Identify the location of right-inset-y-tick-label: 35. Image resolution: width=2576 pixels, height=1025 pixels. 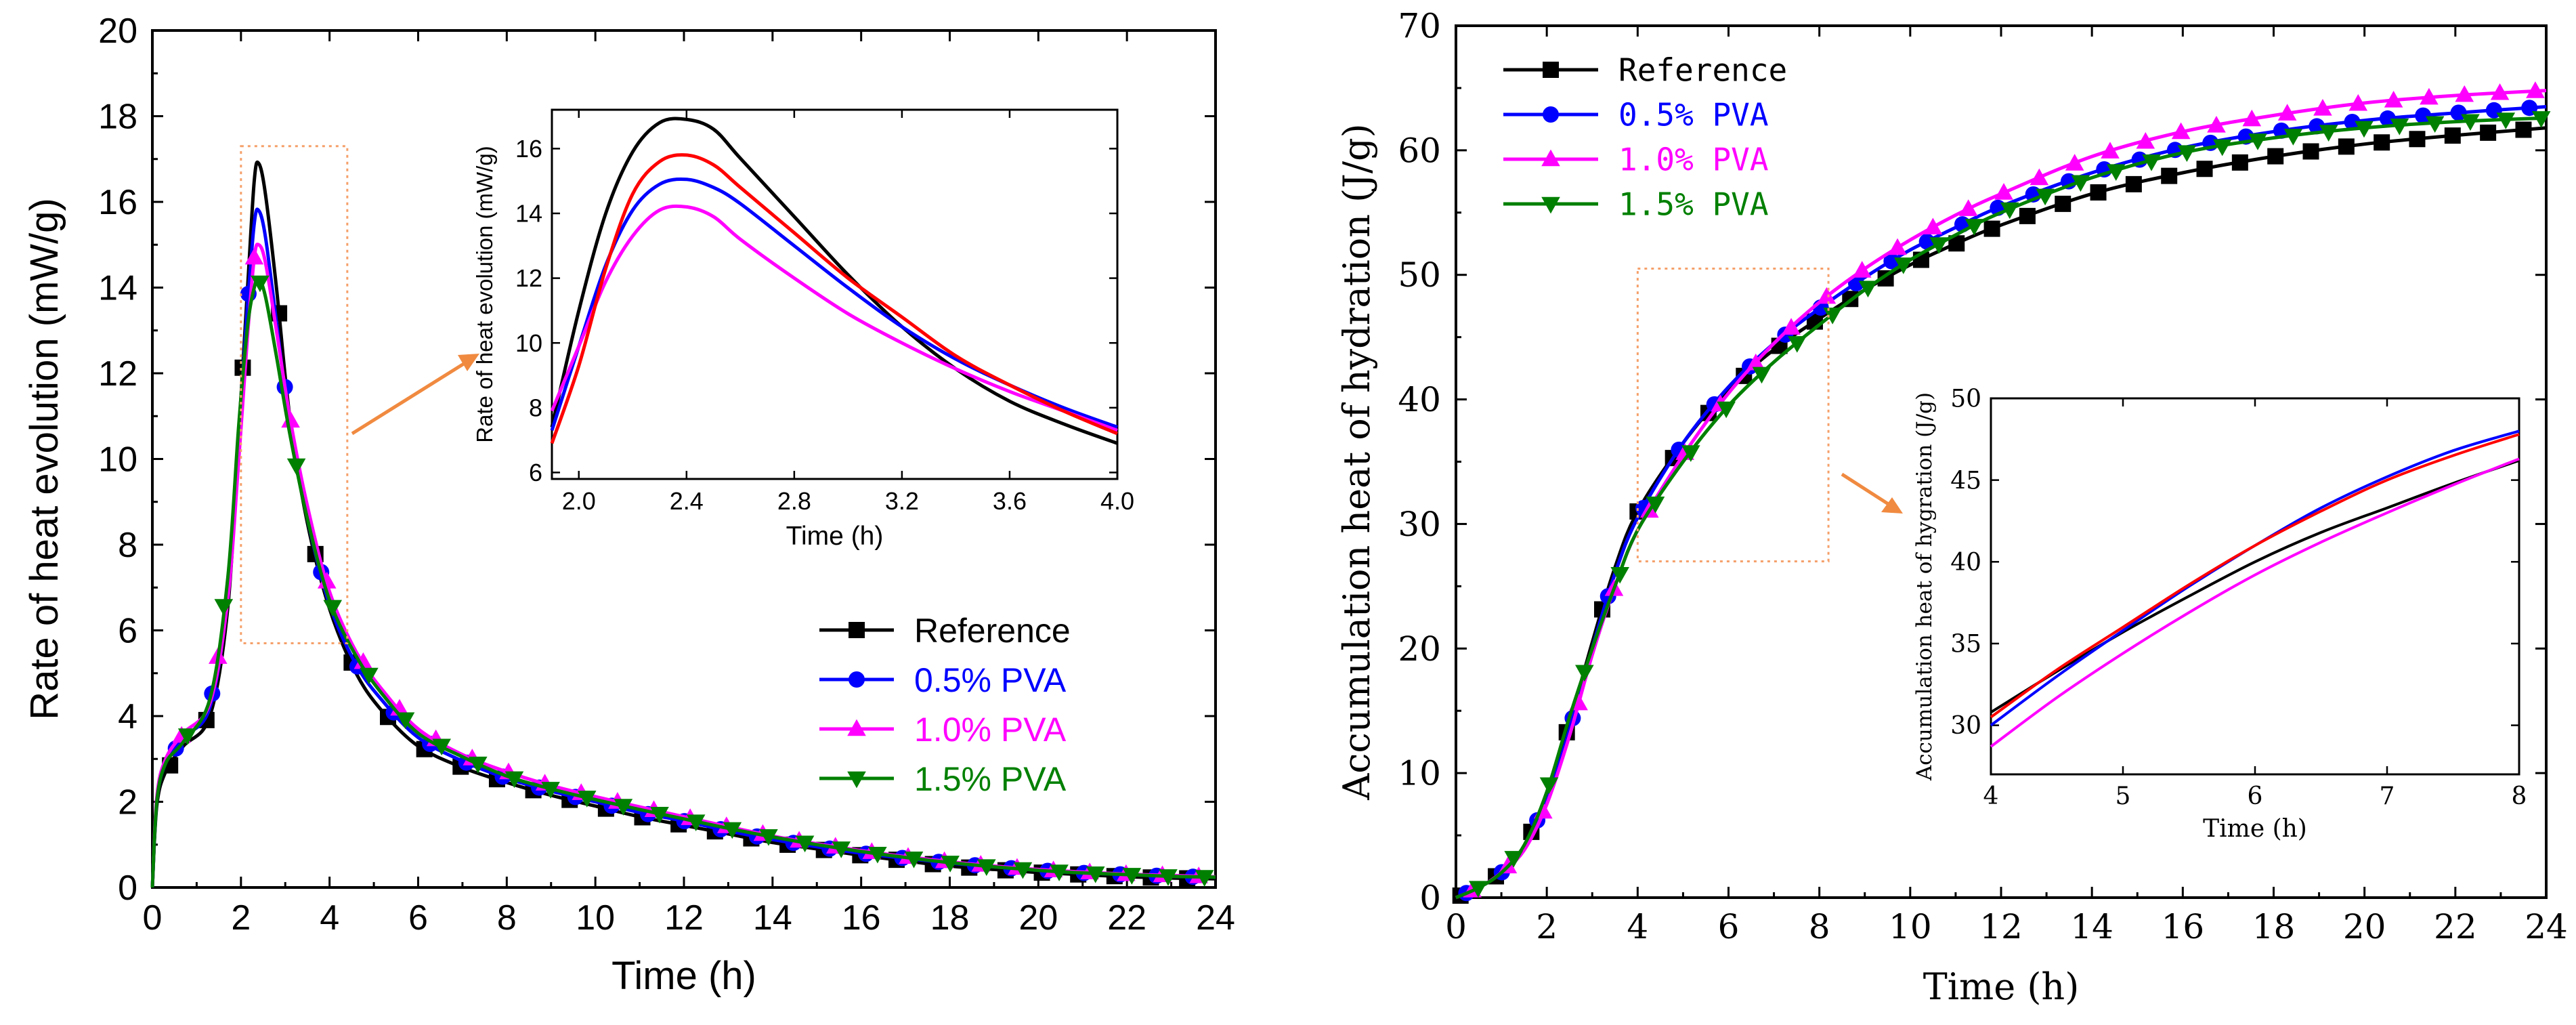
(1965, 645).